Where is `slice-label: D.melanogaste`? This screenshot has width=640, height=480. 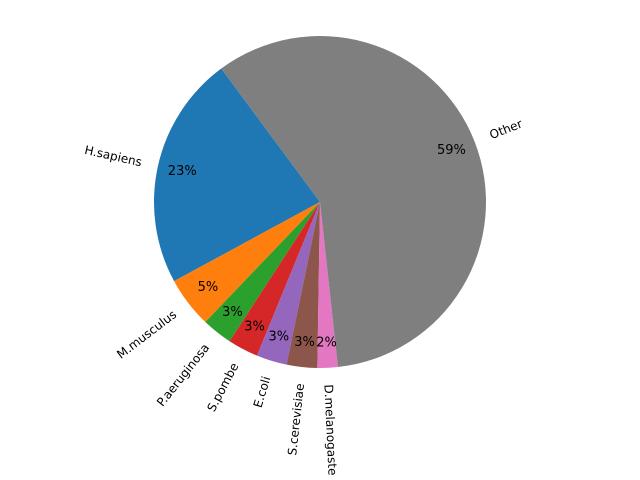
slice-label: D.melanogaste is located at coordinates (330, 430).